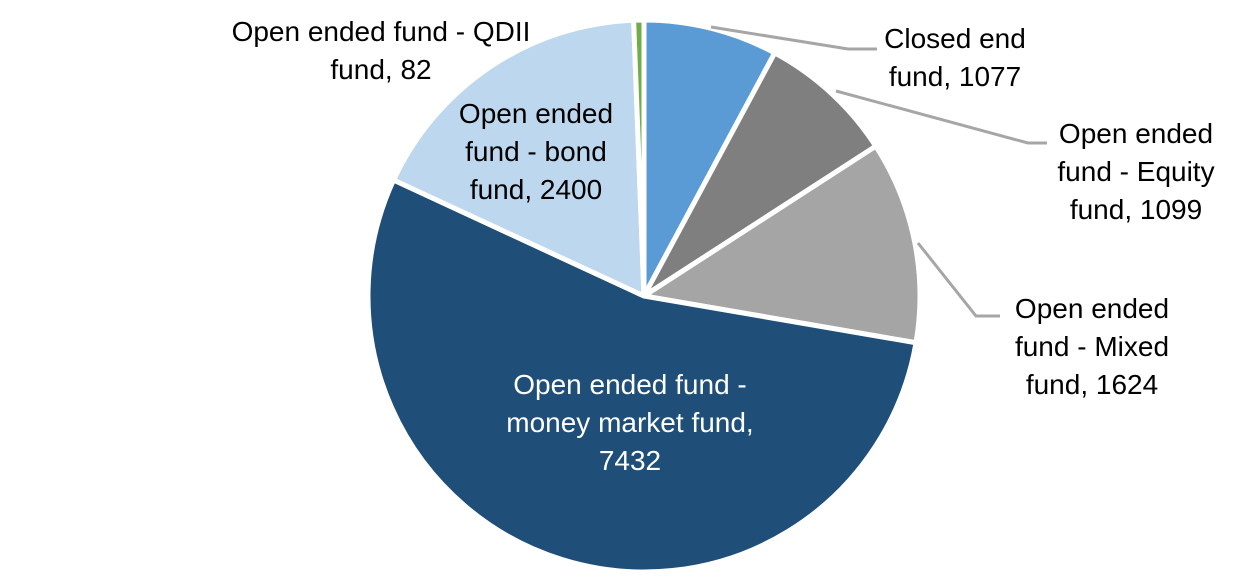  I want to click on data-label-equity-fund: Open ended fund - Equity fund, 1099, so click(1136, 171).